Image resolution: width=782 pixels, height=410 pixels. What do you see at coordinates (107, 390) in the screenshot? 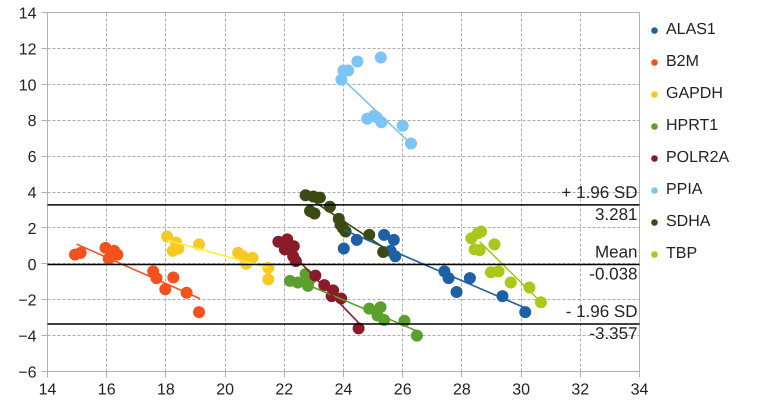
I see `x-tick-label: 16` at bounding box center [107, 390].